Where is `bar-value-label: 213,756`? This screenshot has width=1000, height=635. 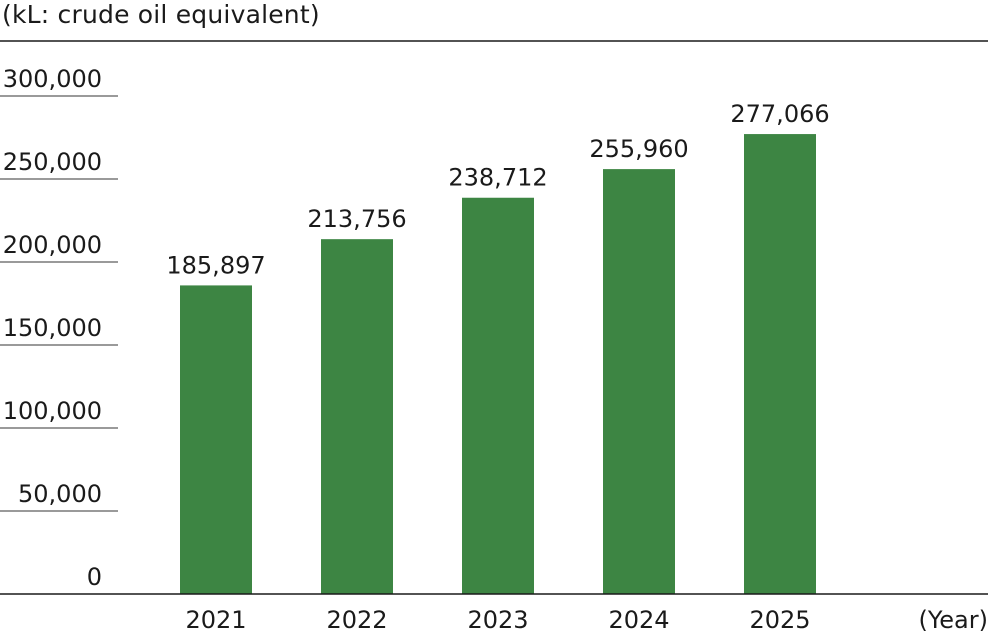 bar-value-label: 213,756 is located at coordinates (356, 219).